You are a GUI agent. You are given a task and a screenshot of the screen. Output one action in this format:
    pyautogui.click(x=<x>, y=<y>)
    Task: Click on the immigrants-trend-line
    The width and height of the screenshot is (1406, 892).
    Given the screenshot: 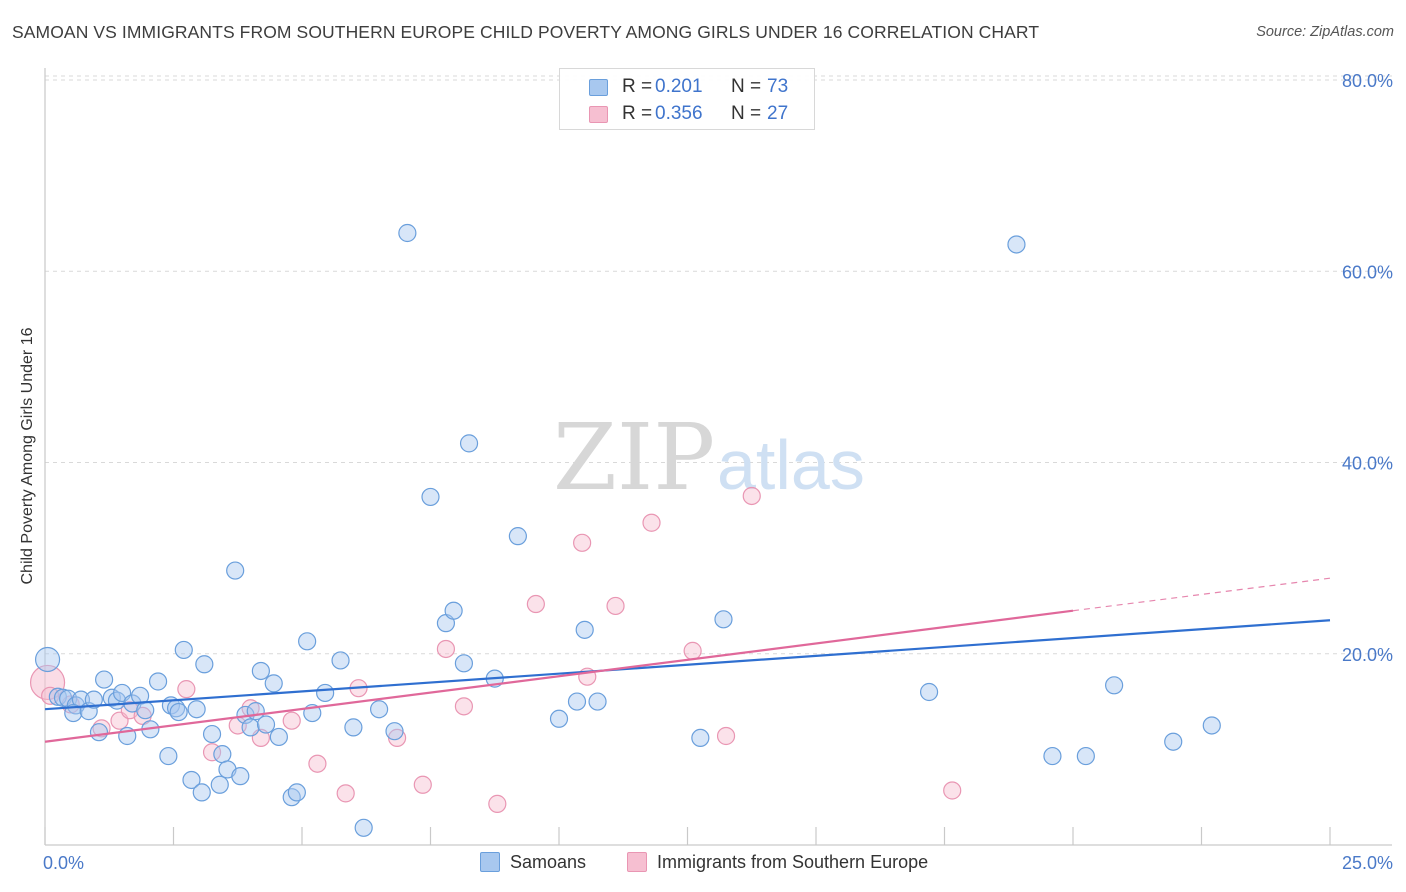 What is the action you would take?
    pyautogui.click(x=559, y=676)
    